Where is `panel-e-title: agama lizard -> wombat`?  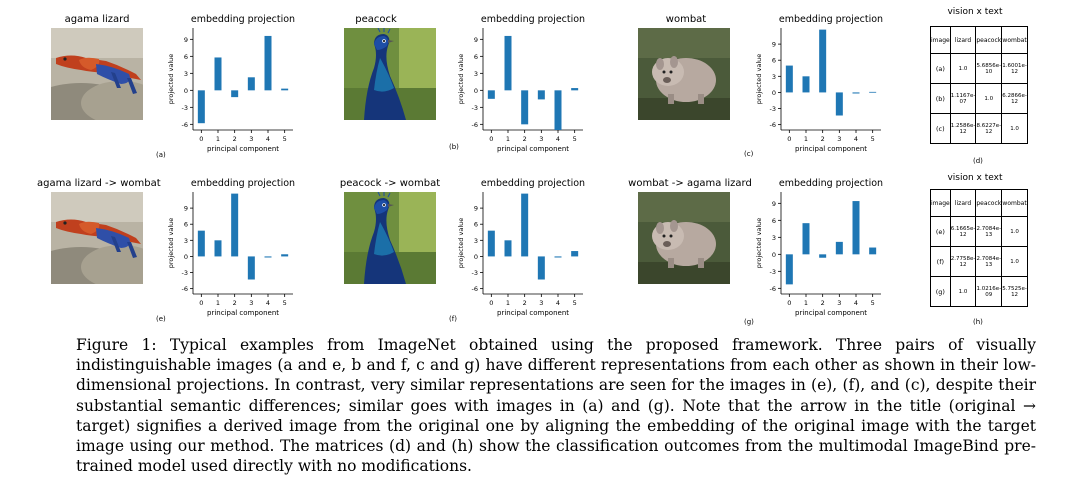
panel-e-title: agama lizard -> wombat is located at coordinates (99, 183).